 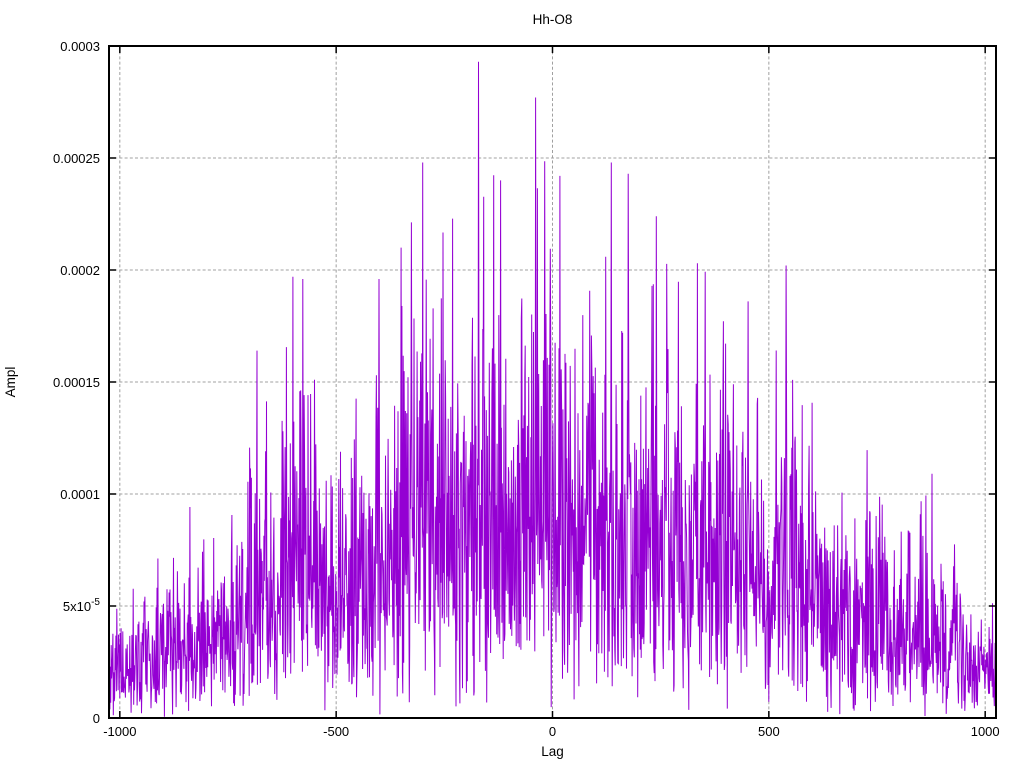 What do you see at coordinates (80, 270) in the screenshot?
I see `y-tick-label: 0.0002` at bounding box center [80, 270].